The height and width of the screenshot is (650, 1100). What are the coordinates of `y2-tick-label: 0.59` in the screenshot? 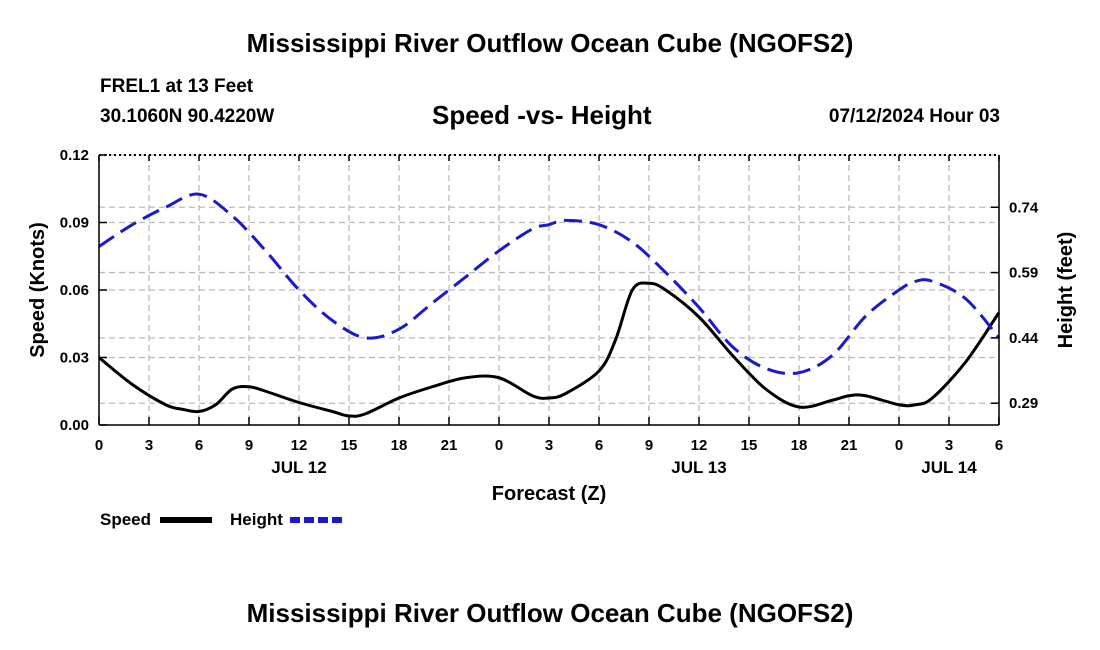 It's located at (1023, 273).